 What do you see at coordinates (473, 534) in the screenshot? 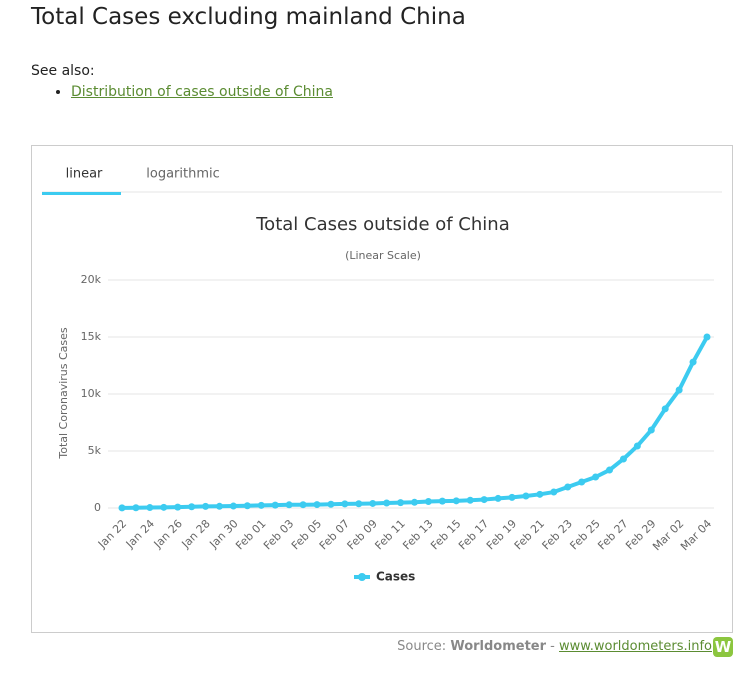
I see `x-tick-label: Feb 17` at bounding box center [473, 534].